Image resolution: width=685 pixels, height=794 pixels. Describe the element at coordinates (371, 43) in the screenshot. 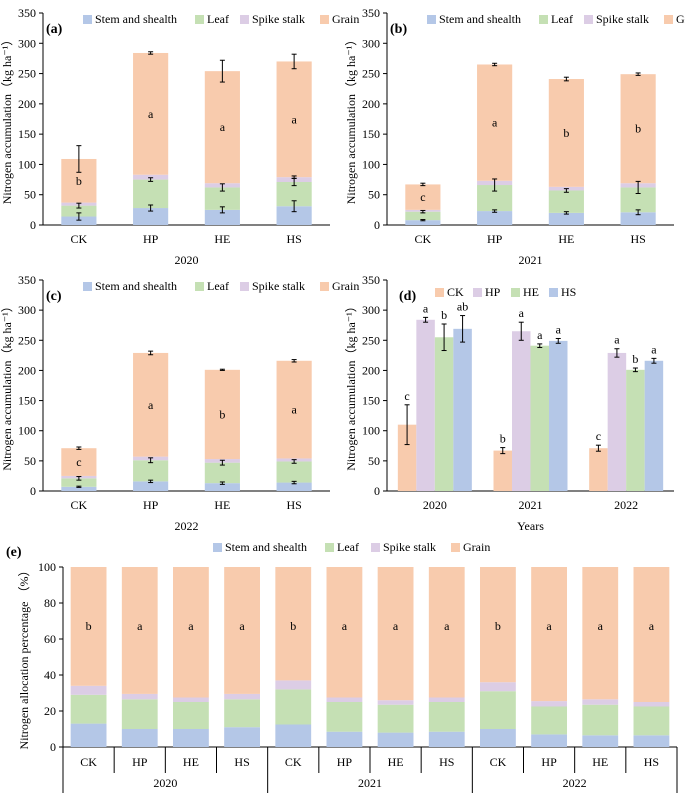

I see `panel-b-y-tick-label: 300` at that location.